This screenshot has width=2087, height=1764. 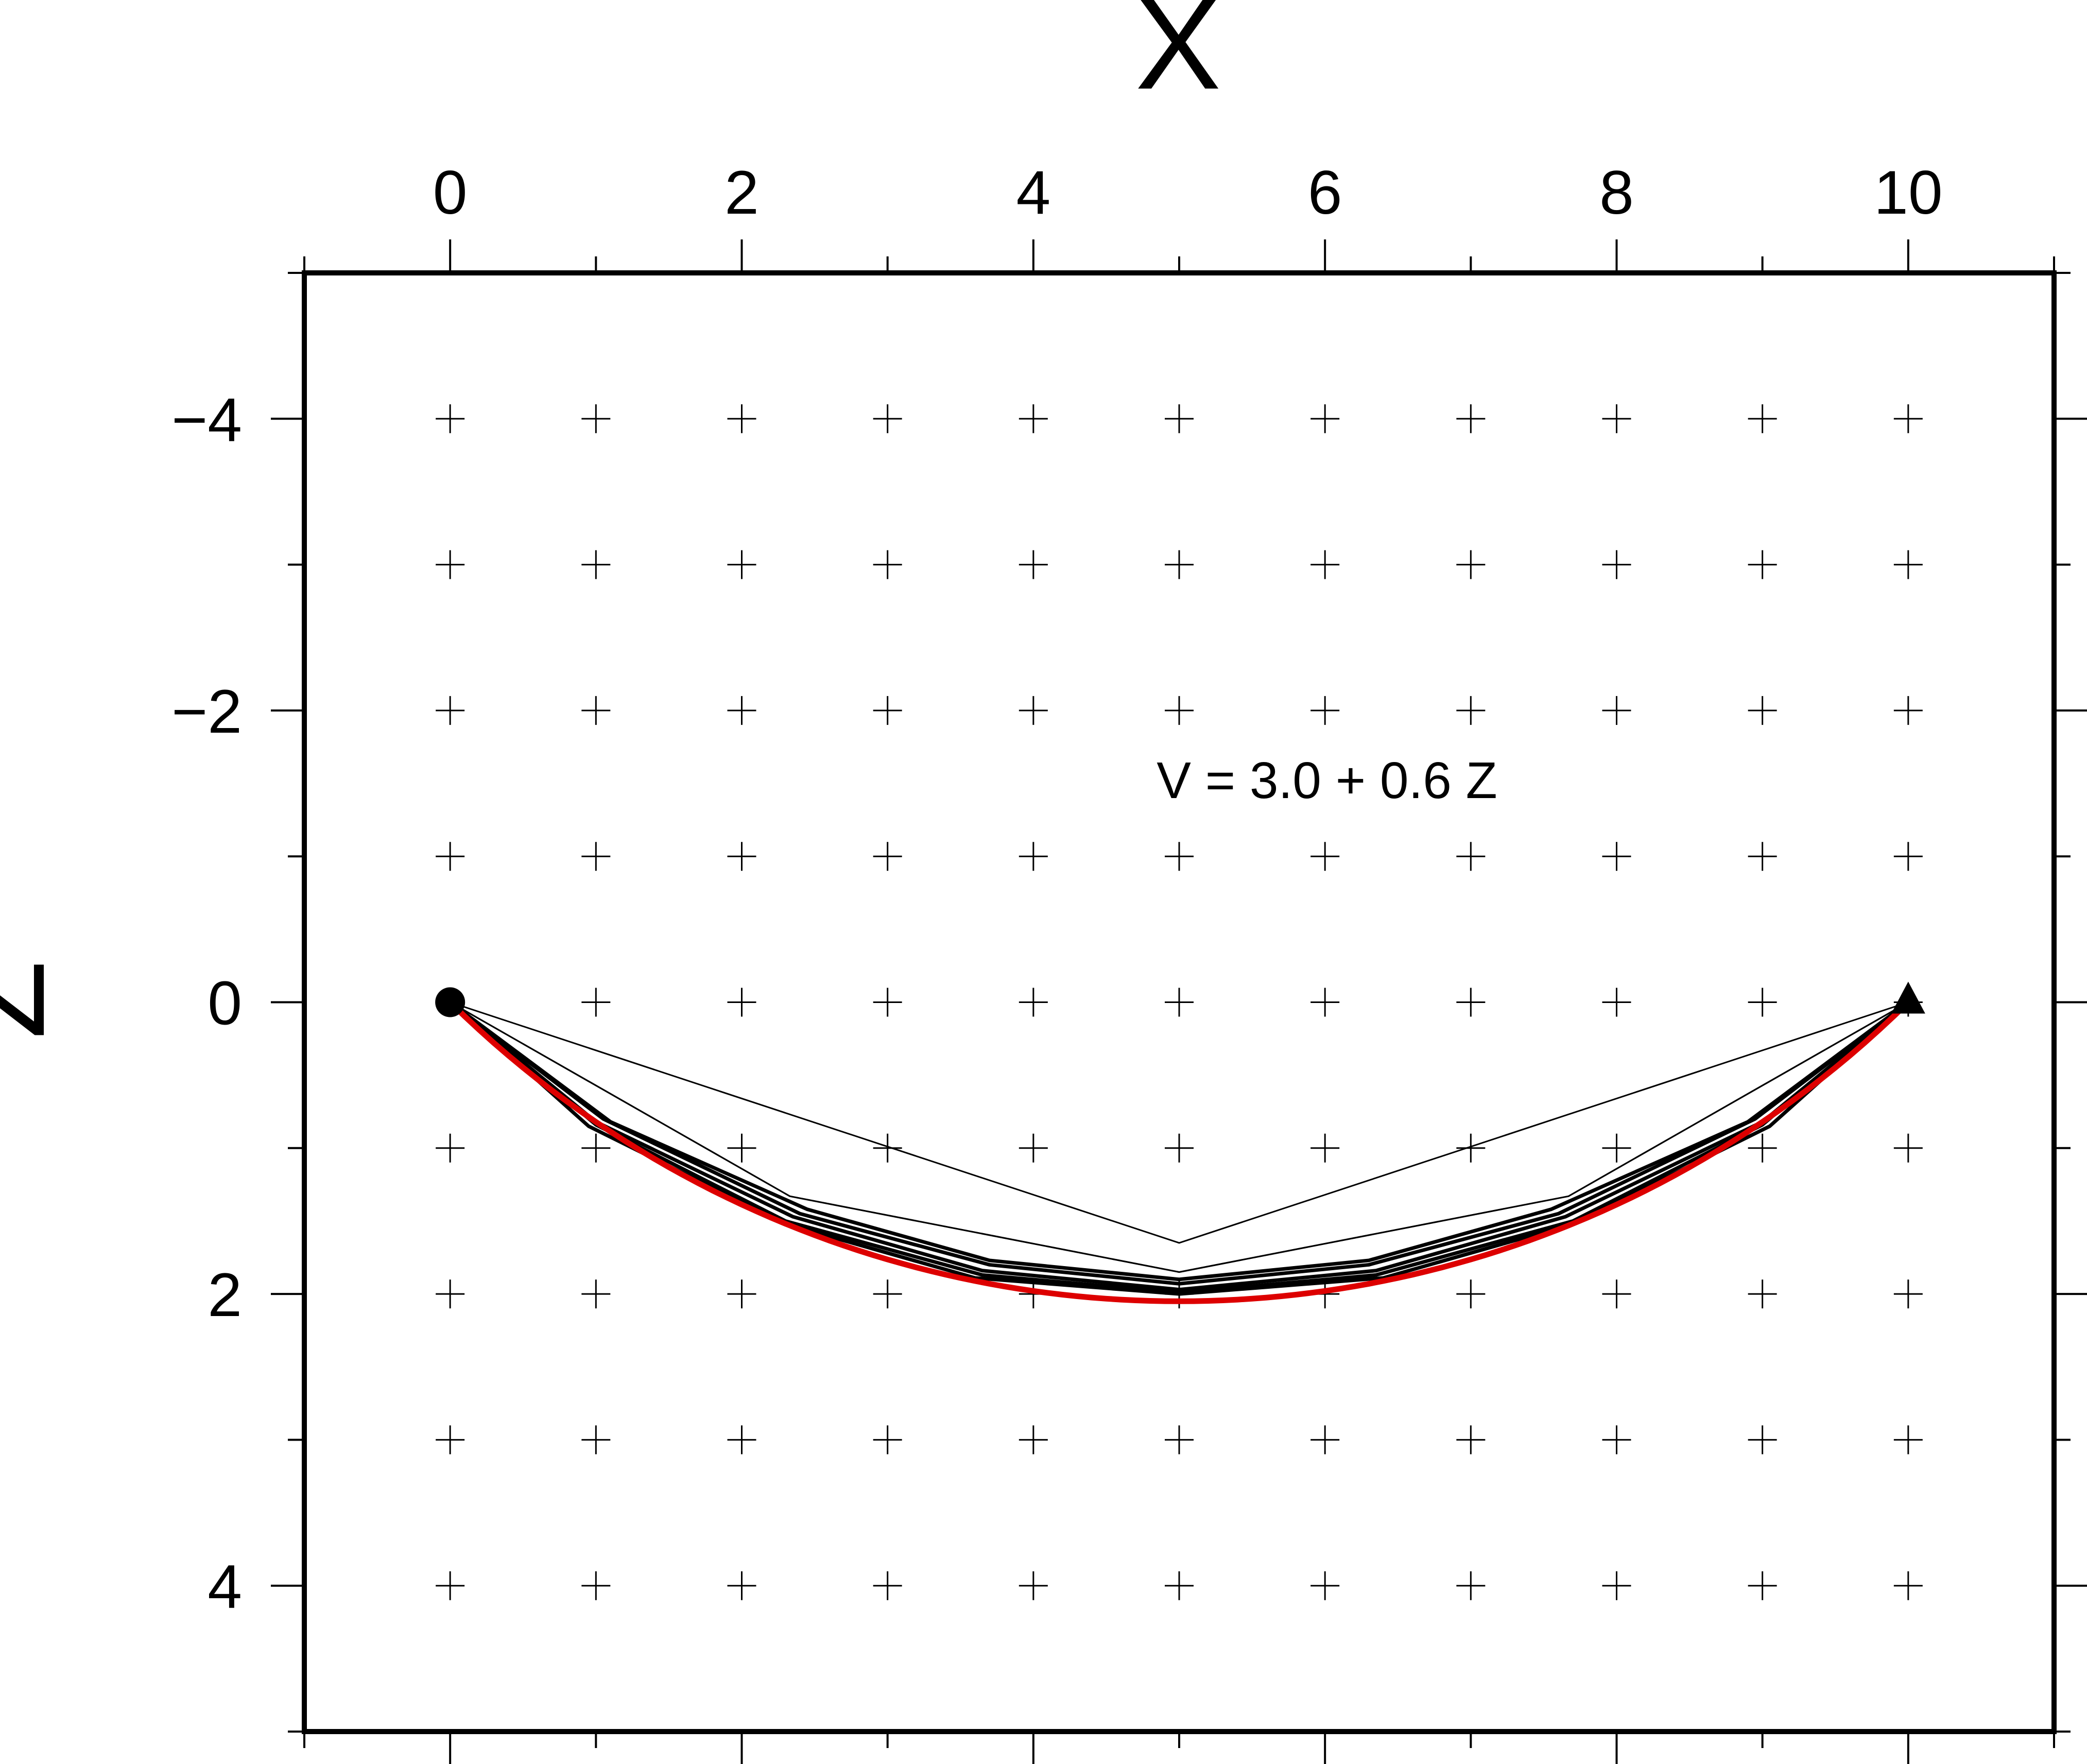 I want to click on y-tick-label: 0, so click(x=225, y=1003).